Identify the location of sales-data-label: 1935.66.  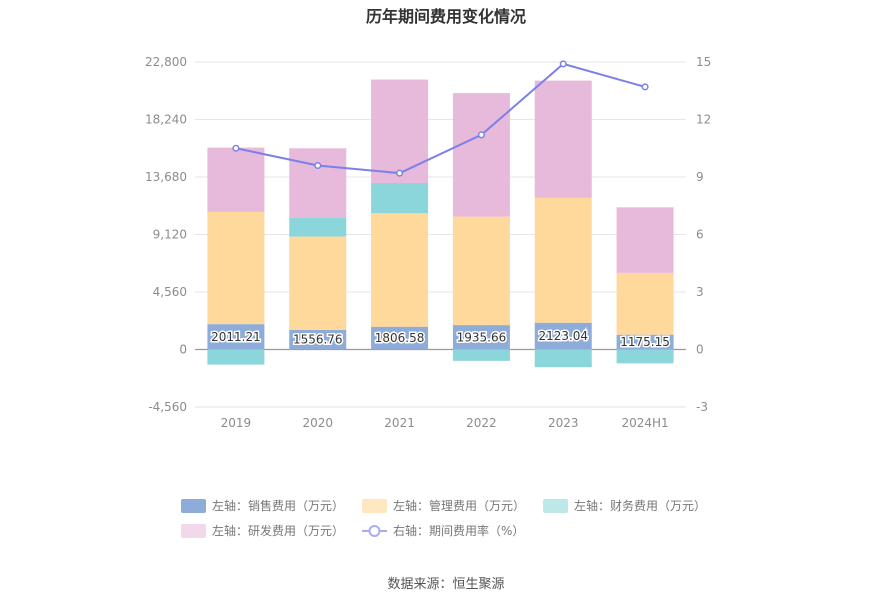
(482, 337).